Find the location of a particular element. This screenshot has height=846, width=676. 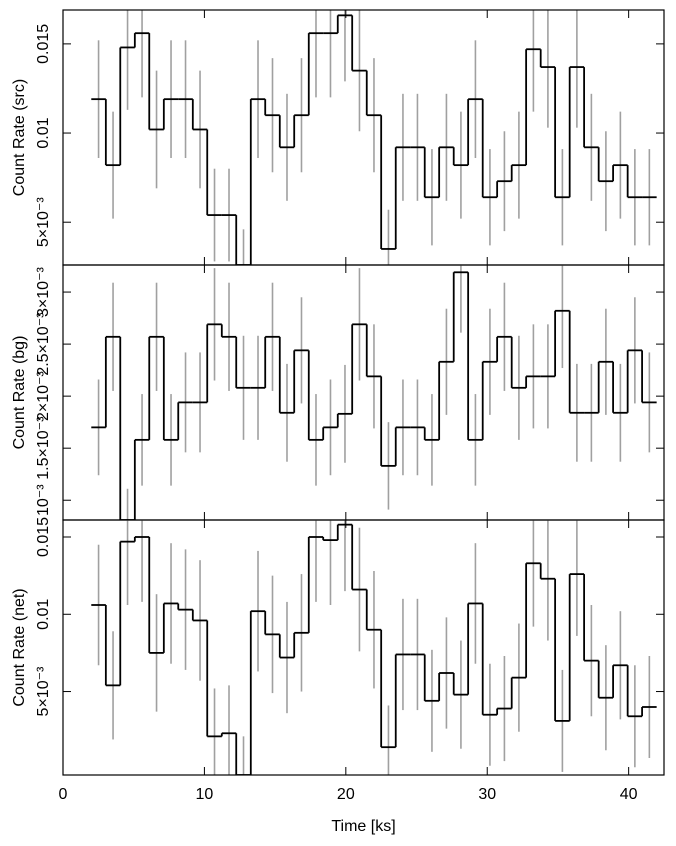

y-tick-label: 1.5×10⁻³ is located at coordinates (43, 448).